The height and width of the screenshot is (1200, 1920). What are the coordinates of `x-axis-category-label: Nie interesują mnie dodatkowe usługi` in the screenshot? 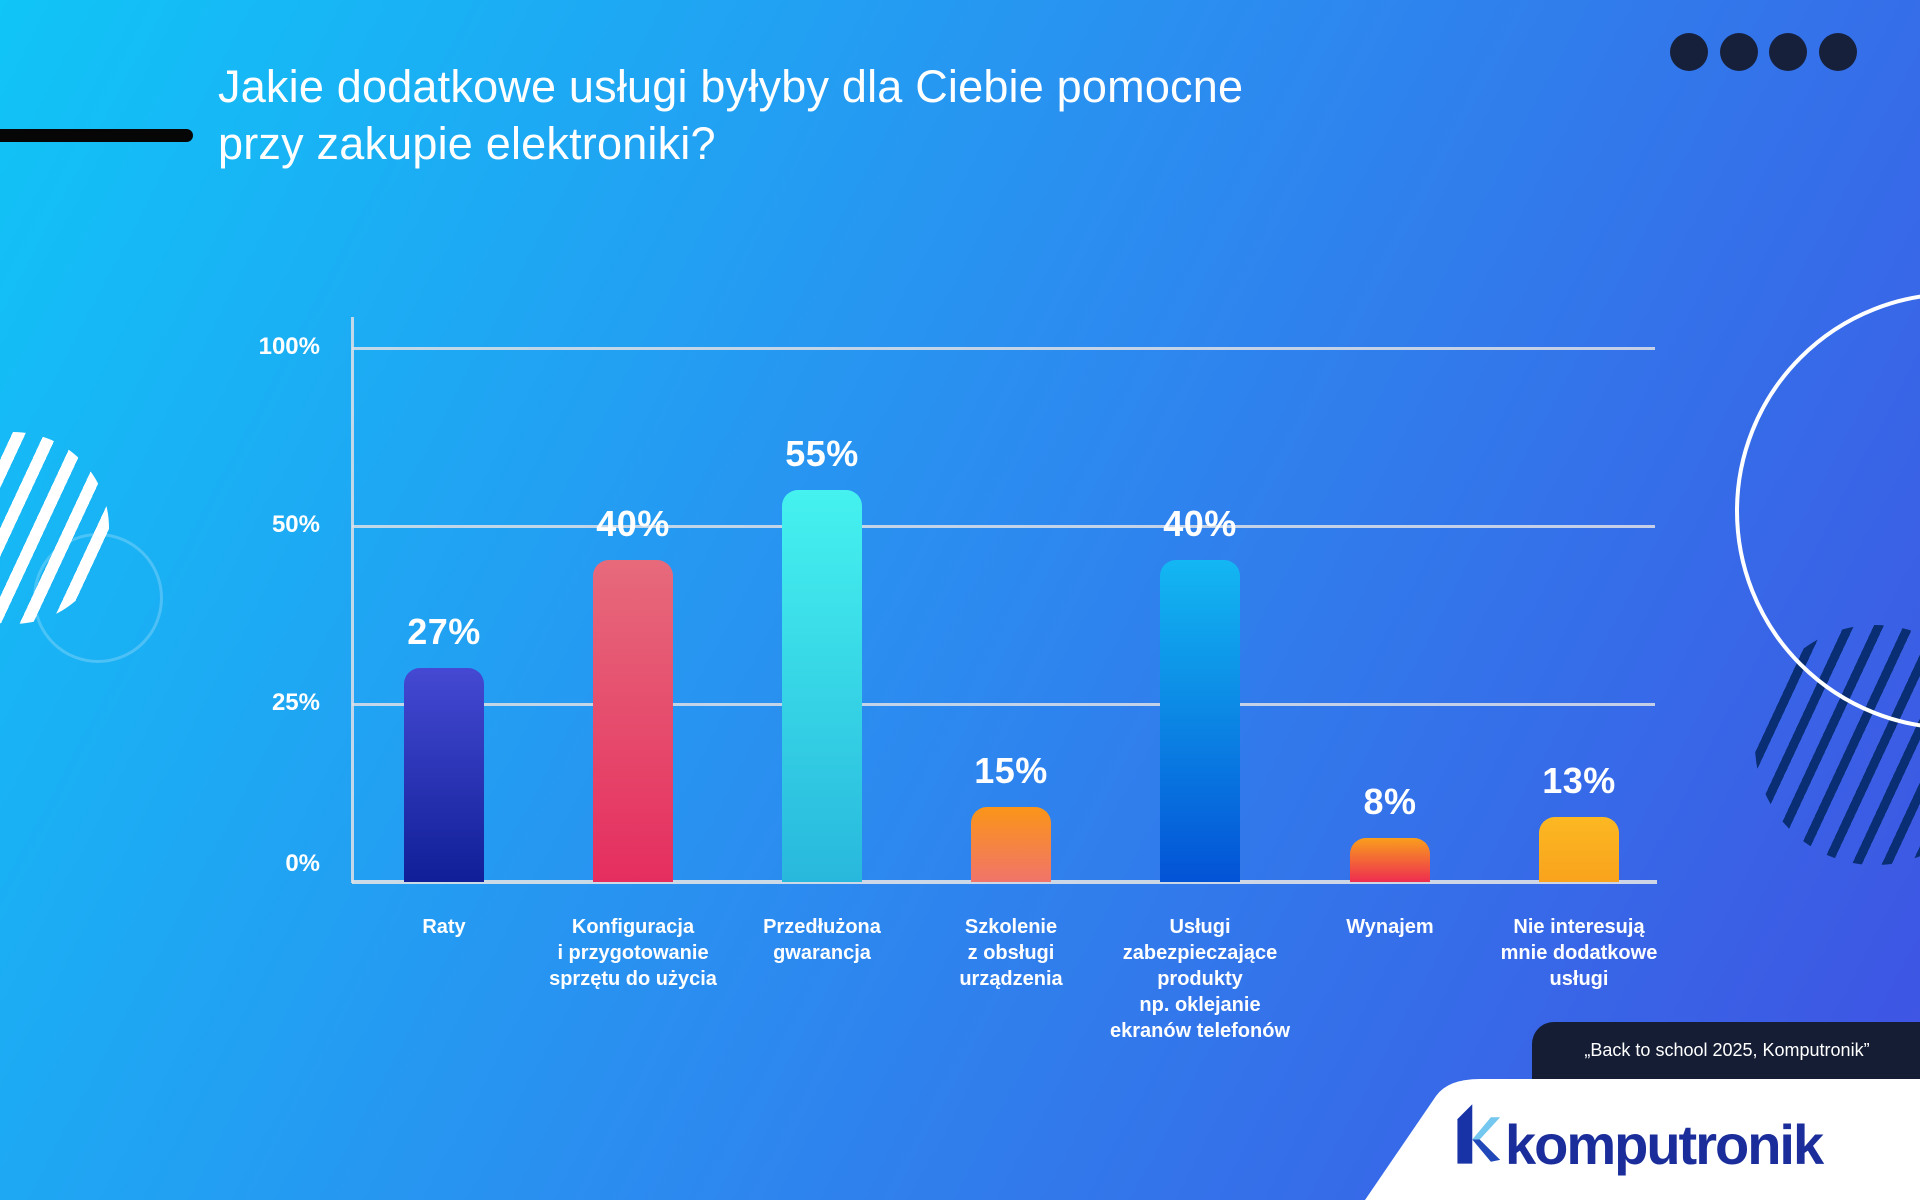 It's located at (1579, 953).